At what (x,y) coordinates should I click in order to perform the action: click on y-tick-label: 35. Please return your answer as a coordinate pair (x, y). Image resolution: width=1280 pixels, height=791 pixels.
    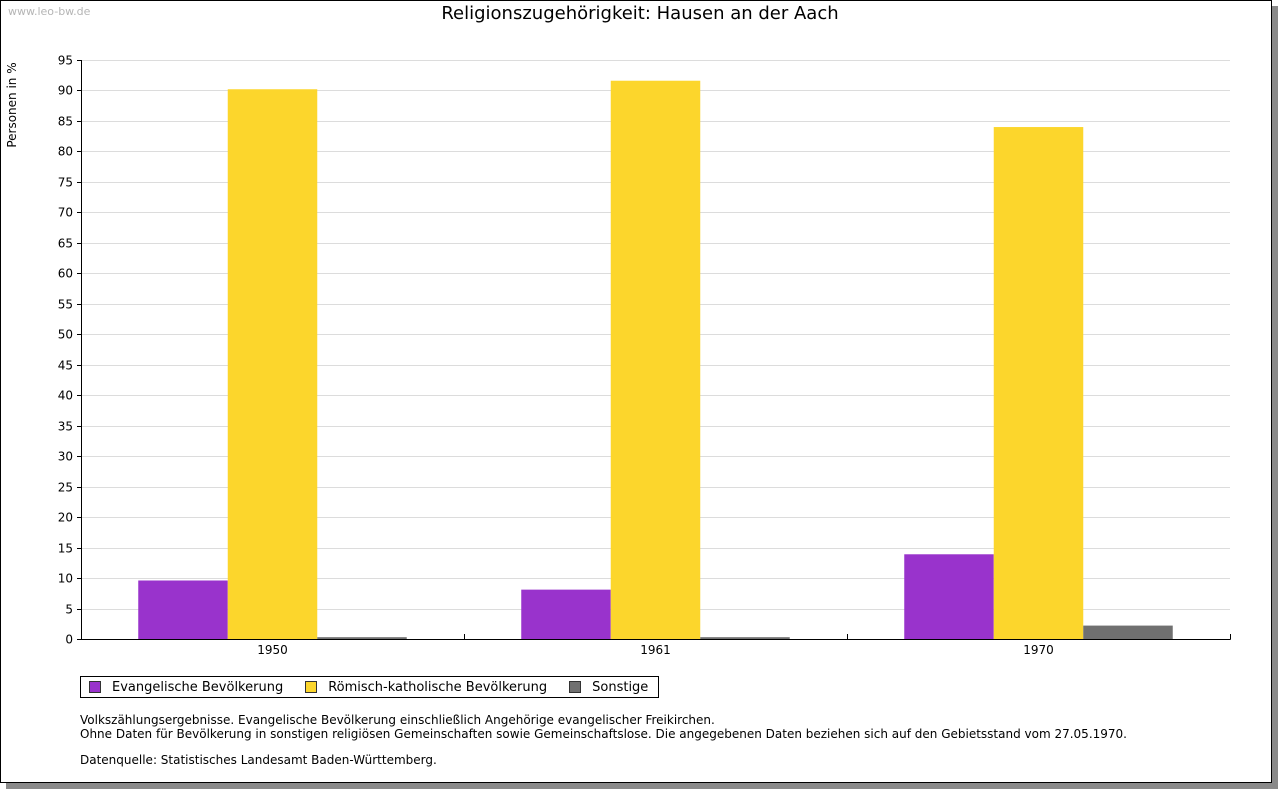
    Looking at the image, I should click on (65, 427).